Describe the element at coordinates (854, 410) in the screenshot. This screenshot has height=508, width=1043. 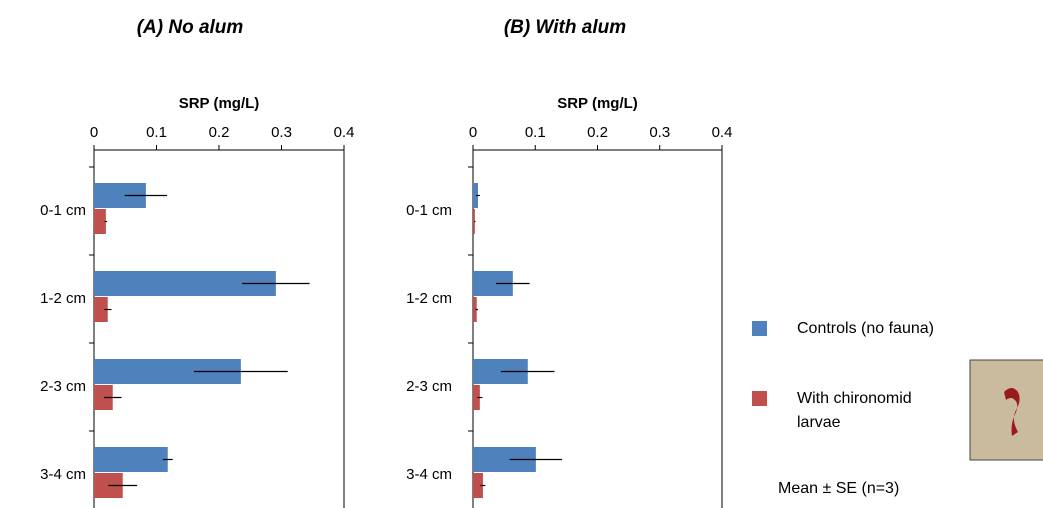
I see `legend-label: With chironomid larvae` at that location.